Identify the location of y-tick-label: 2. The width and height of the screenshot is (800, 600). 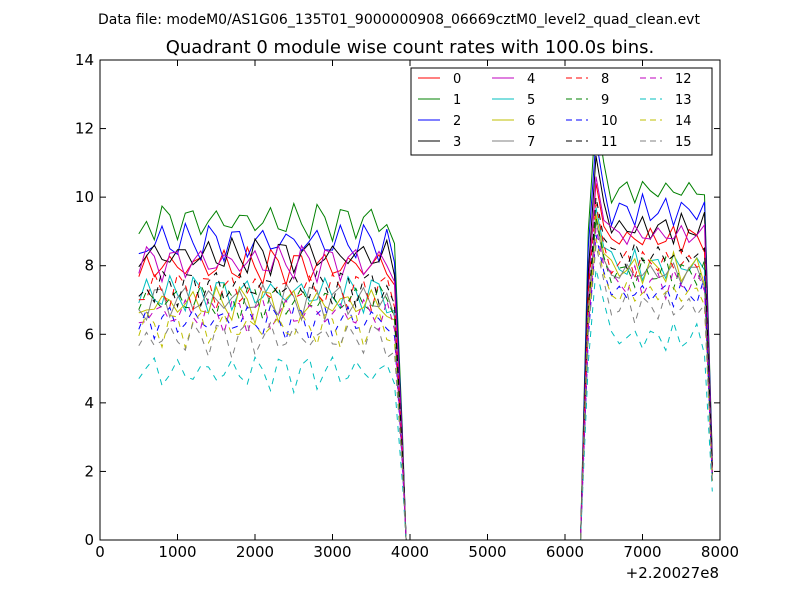
(89, 471).